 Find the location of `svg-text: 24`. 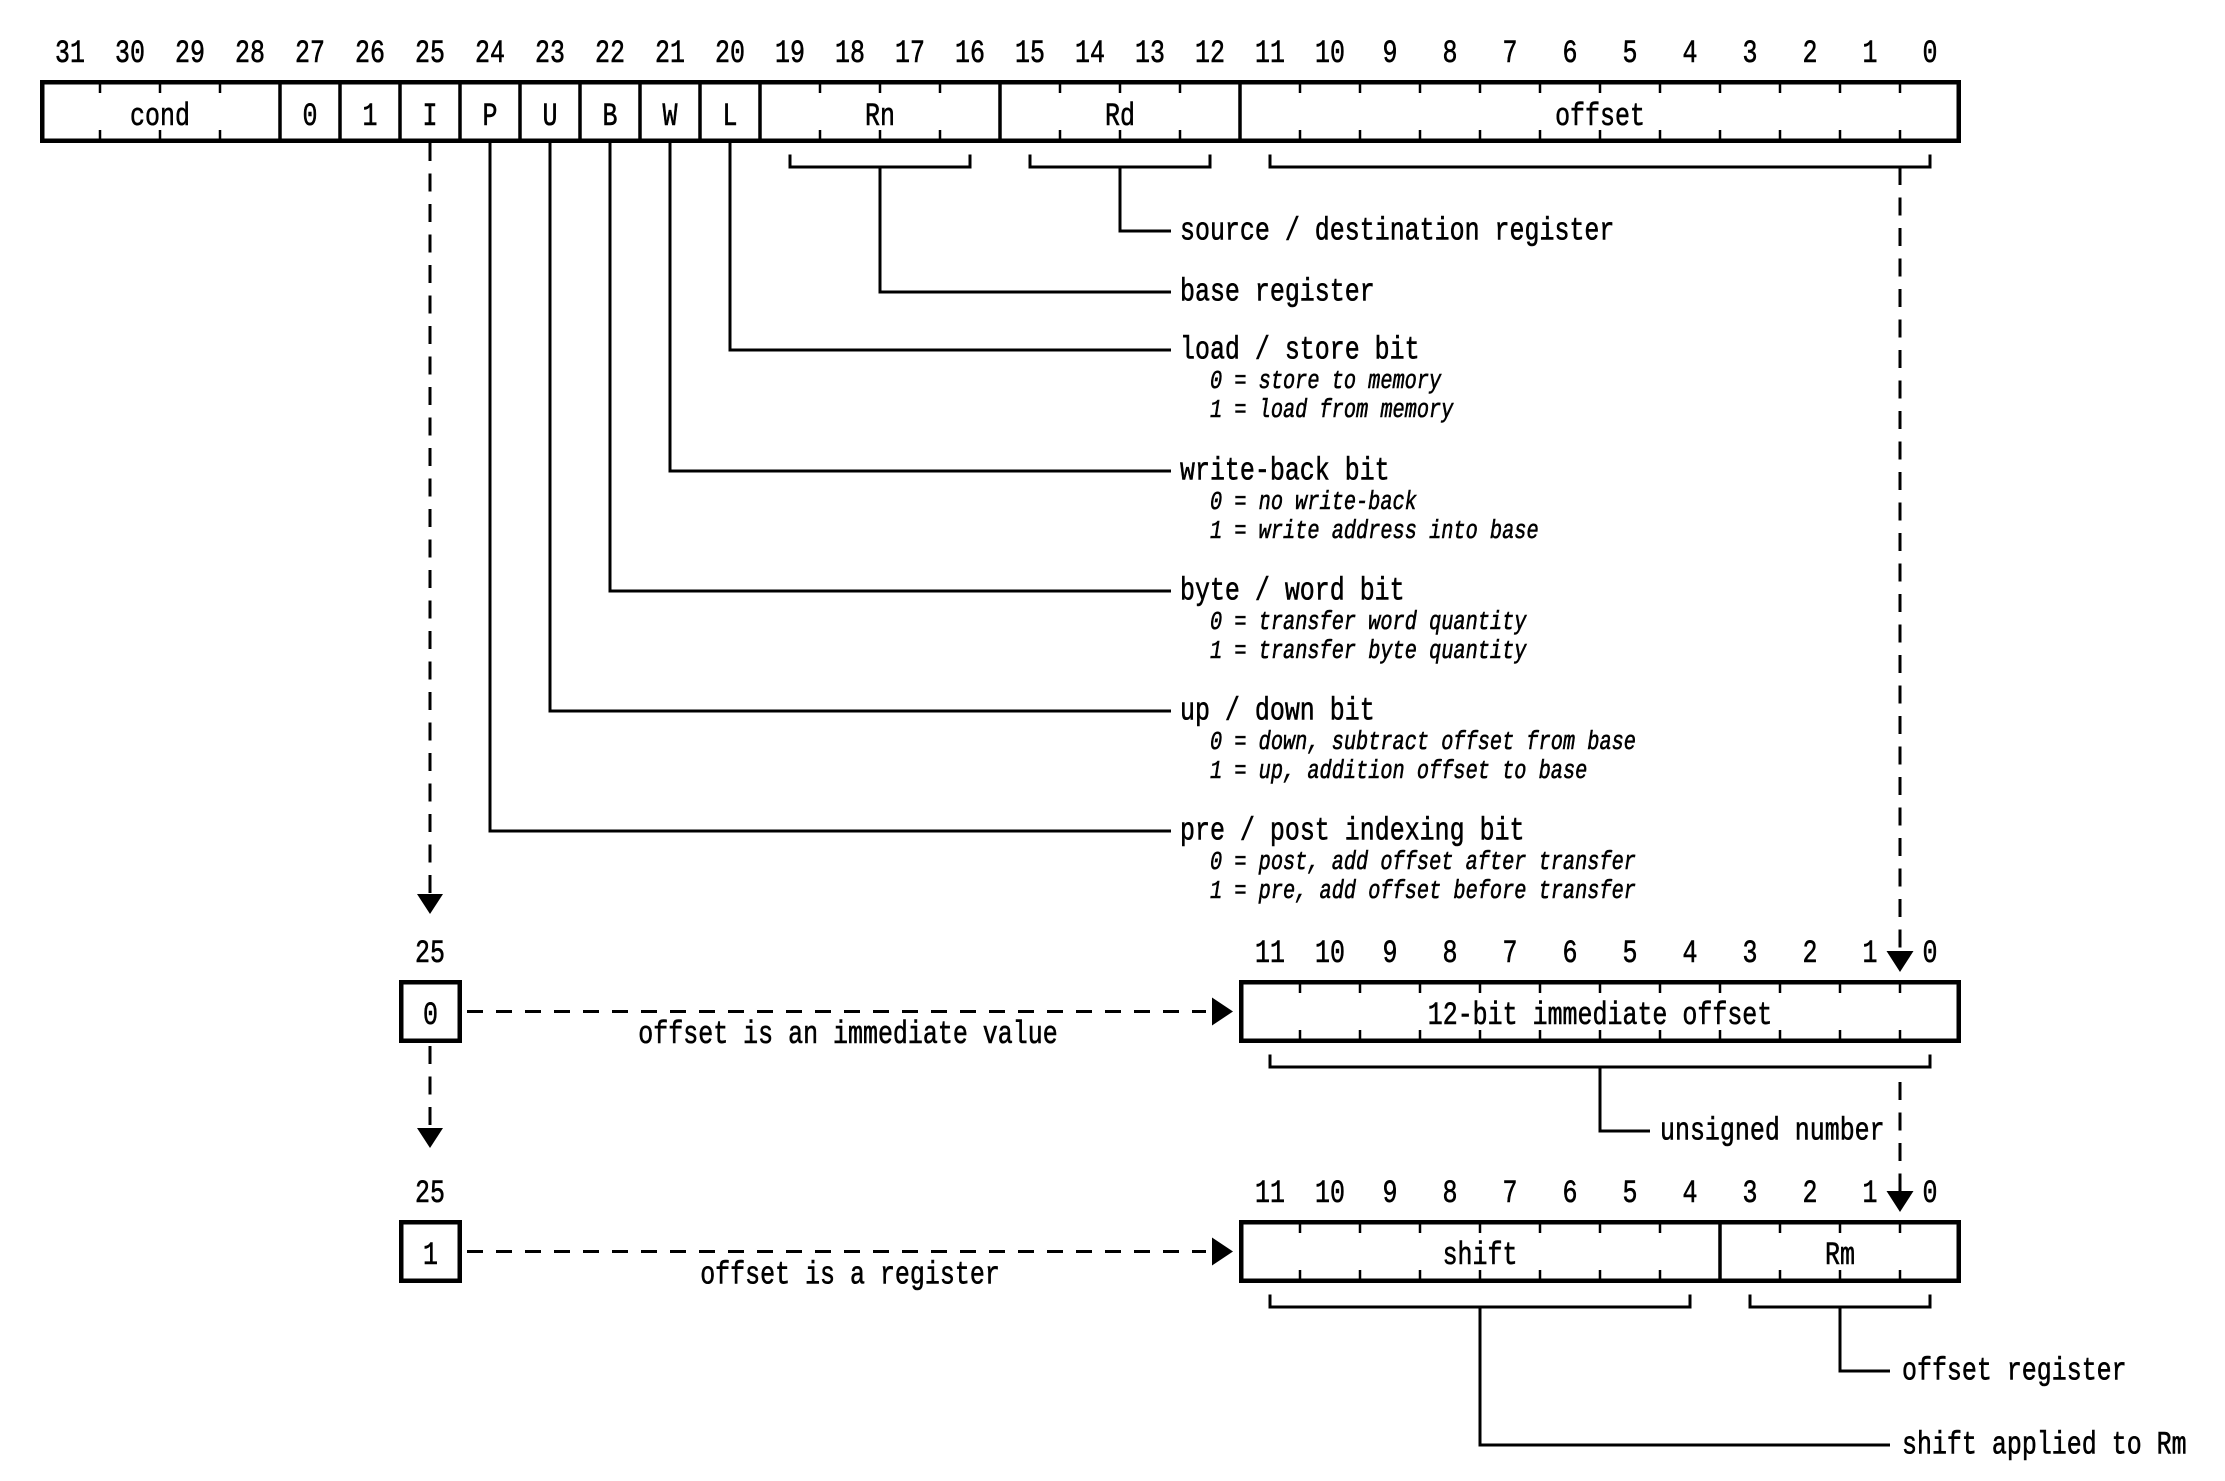

svg-text: 24 is located at coordinates (490, 53).